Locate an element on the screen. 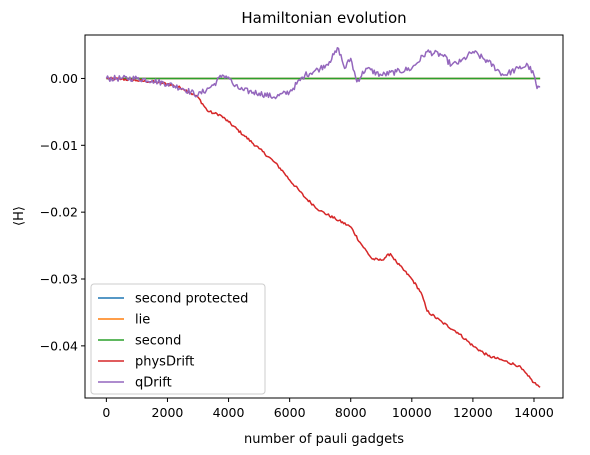 This screenshot has height=455, width=590. legend-label: second protected is located at coordinates (191, 299).